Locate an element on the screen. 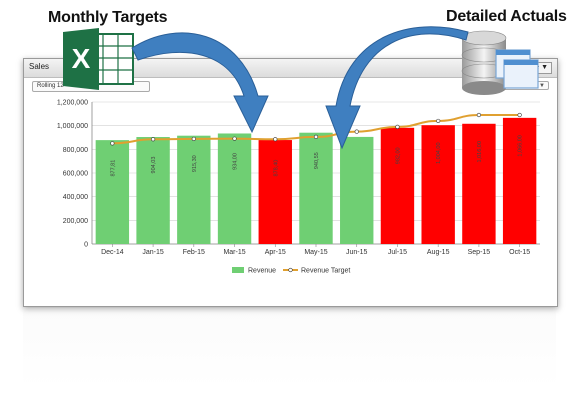 The width and height of the screenshot is (578, 402). database-icon is located at coordinates (500, 62).